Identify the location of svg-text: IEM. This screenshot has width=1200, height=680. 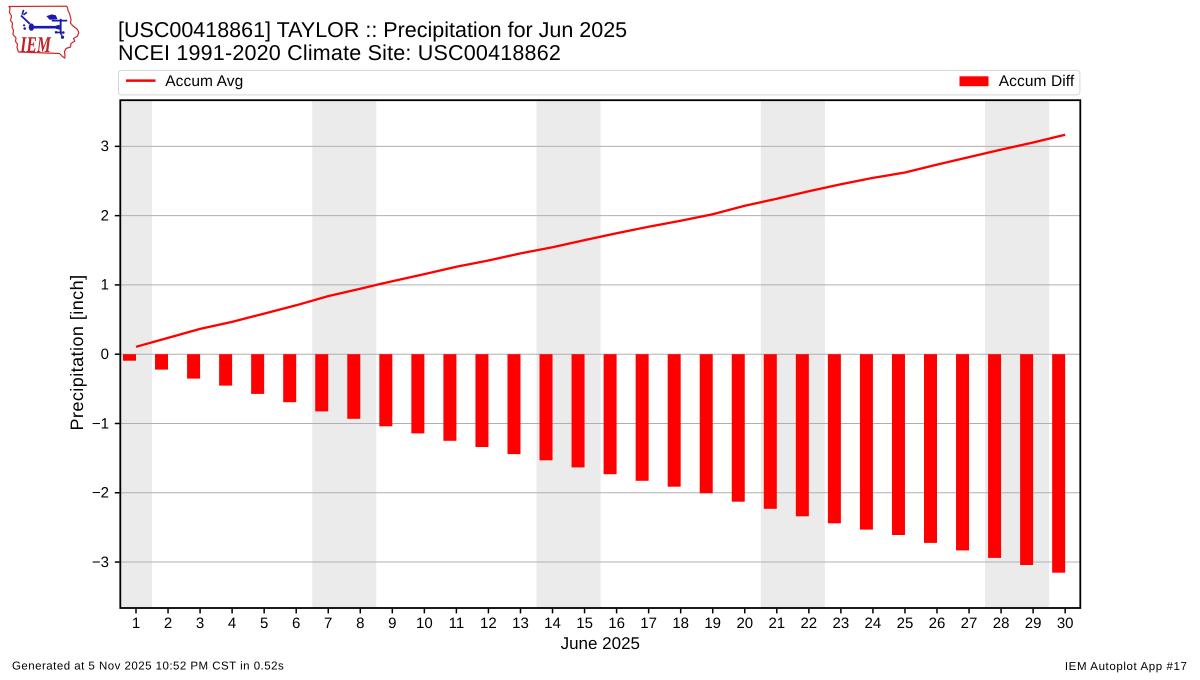
(36, 44).